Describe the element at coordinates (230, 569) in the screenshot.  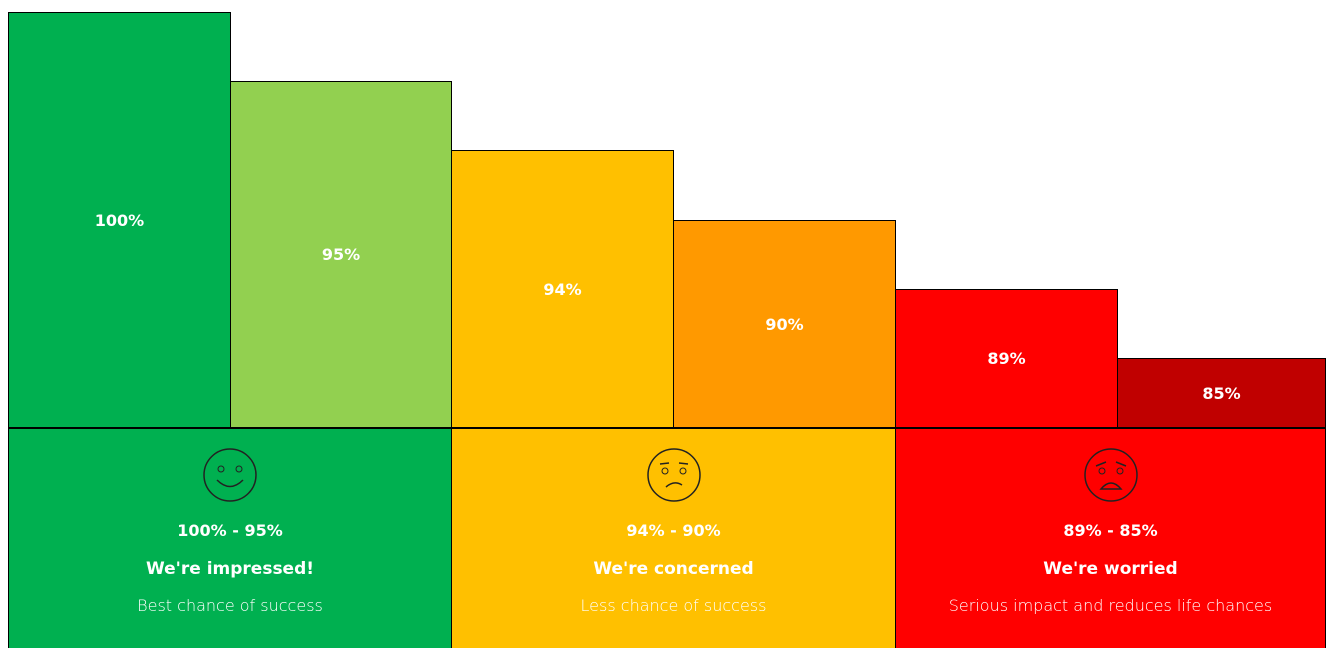
I see `band-title: We're impressed!` at that location.